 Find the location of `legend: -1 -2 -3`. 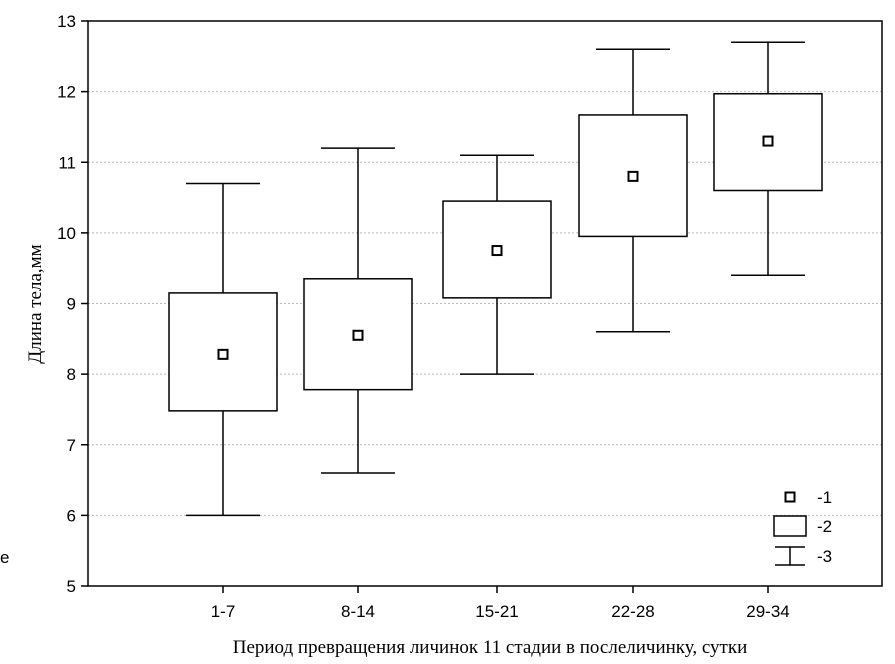

legend: -1 -2 -3 is located at coordinates (802, 527).